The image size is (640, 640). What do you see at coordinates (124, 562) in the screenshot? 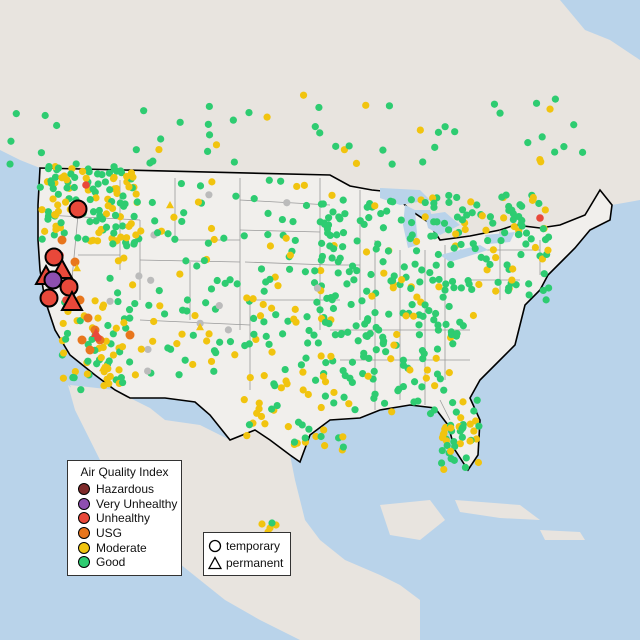
I see `legend-item-good: Good` at bounding box center [124, 562].